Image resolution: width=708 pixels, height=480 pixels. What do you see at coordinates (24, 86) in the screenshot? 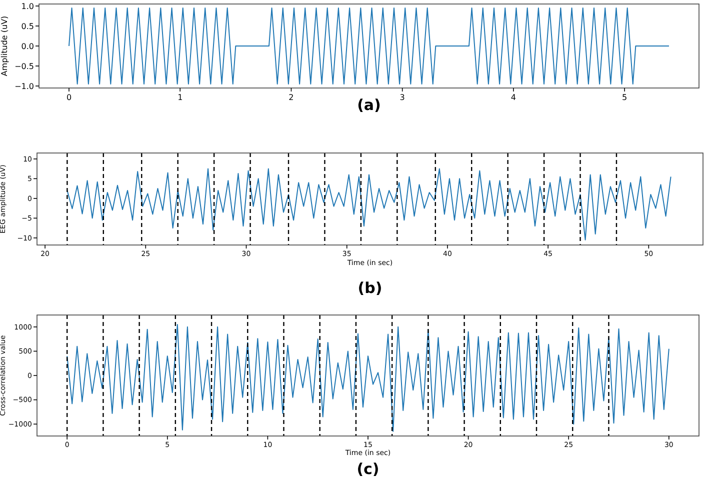
I see `y-tick-label: −1.0` at bounding box center [24, 86].